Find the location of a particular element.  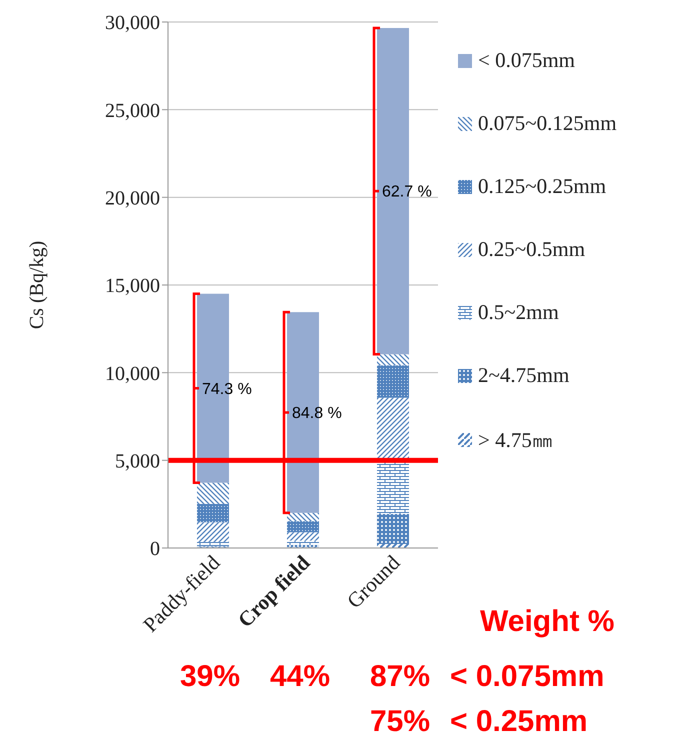

y-tick-label: 30,000 is located at coordinates (132, 23).